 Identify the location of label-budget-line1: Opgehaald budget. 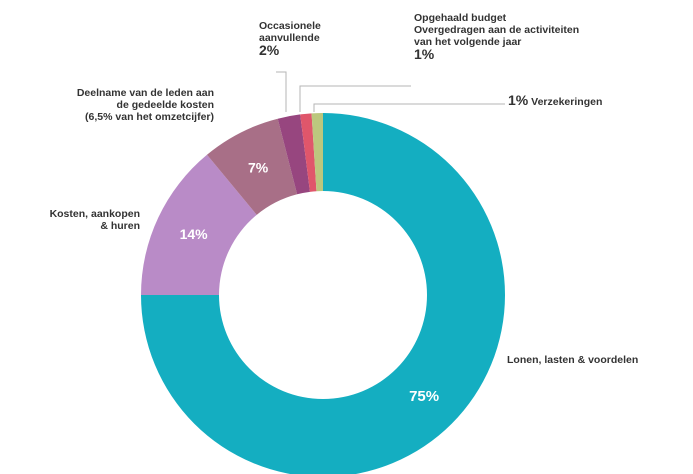
(460, 18).